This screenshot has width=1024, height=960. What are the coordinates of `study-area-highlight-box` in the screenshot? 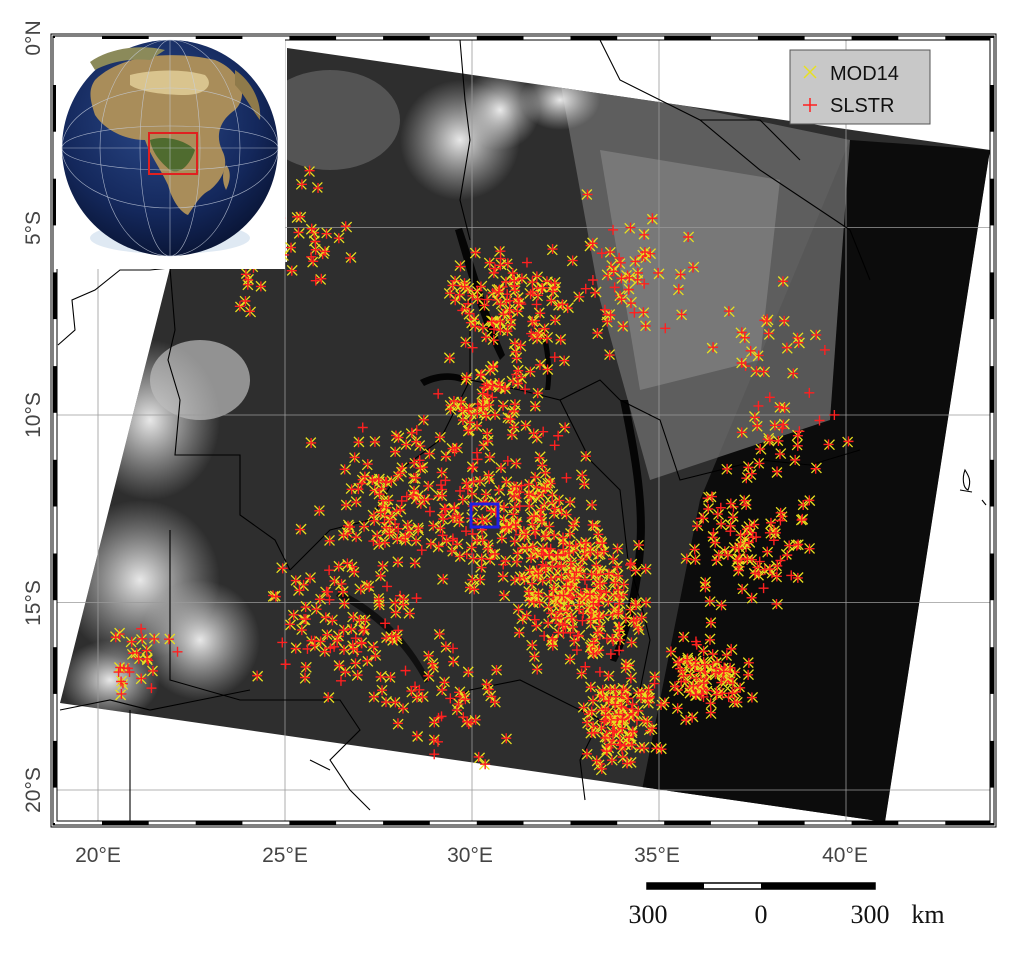 It's located at (484, 515).